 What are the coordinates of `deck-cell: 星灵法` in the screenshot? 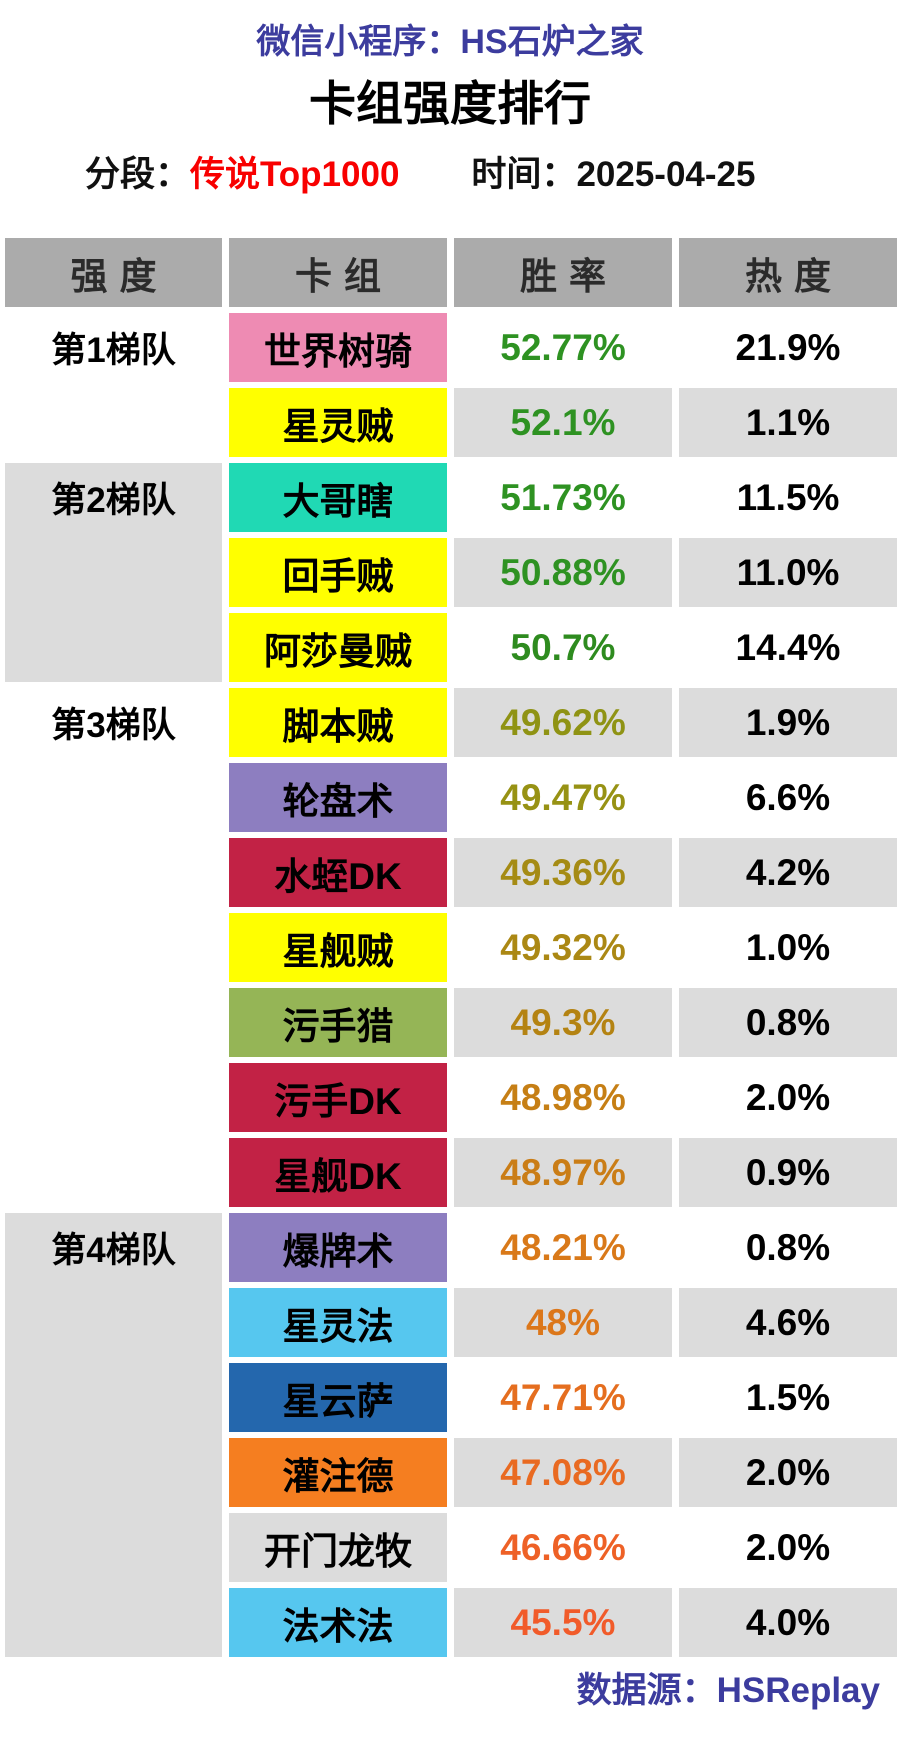 It's located at (338, 1322).